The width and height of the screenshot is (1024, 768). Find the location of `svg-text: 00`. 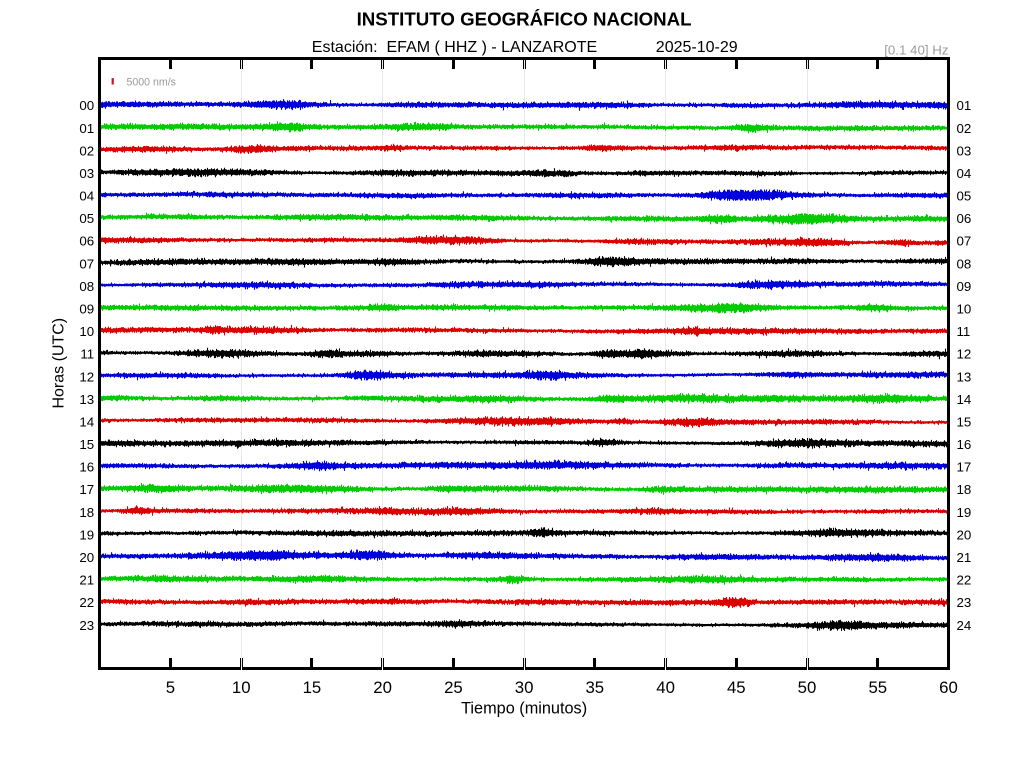

svg-text: 00 is located at coordinates (86, 105).